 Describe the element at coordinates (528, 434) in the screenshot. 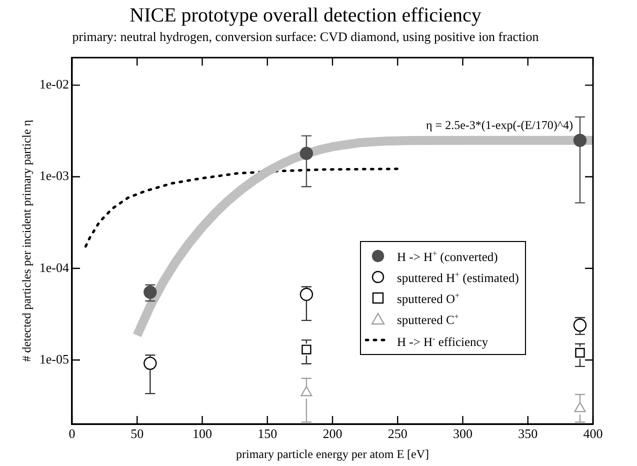

I see `x-tick-label: 350` at that location.